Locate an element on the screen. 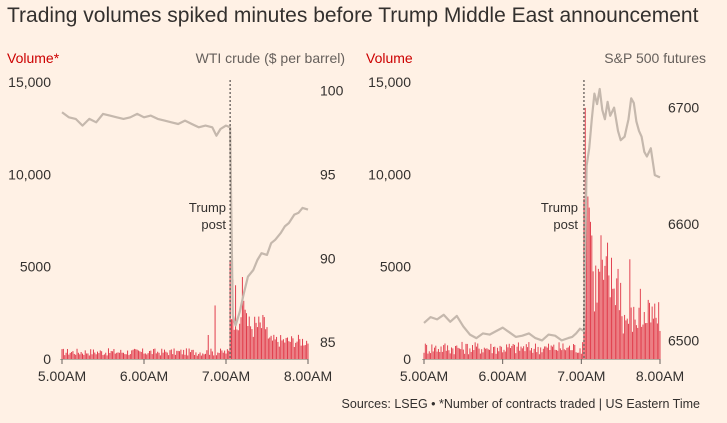  x-tick-label: 5.00AM is located at coordinates (424, 376).